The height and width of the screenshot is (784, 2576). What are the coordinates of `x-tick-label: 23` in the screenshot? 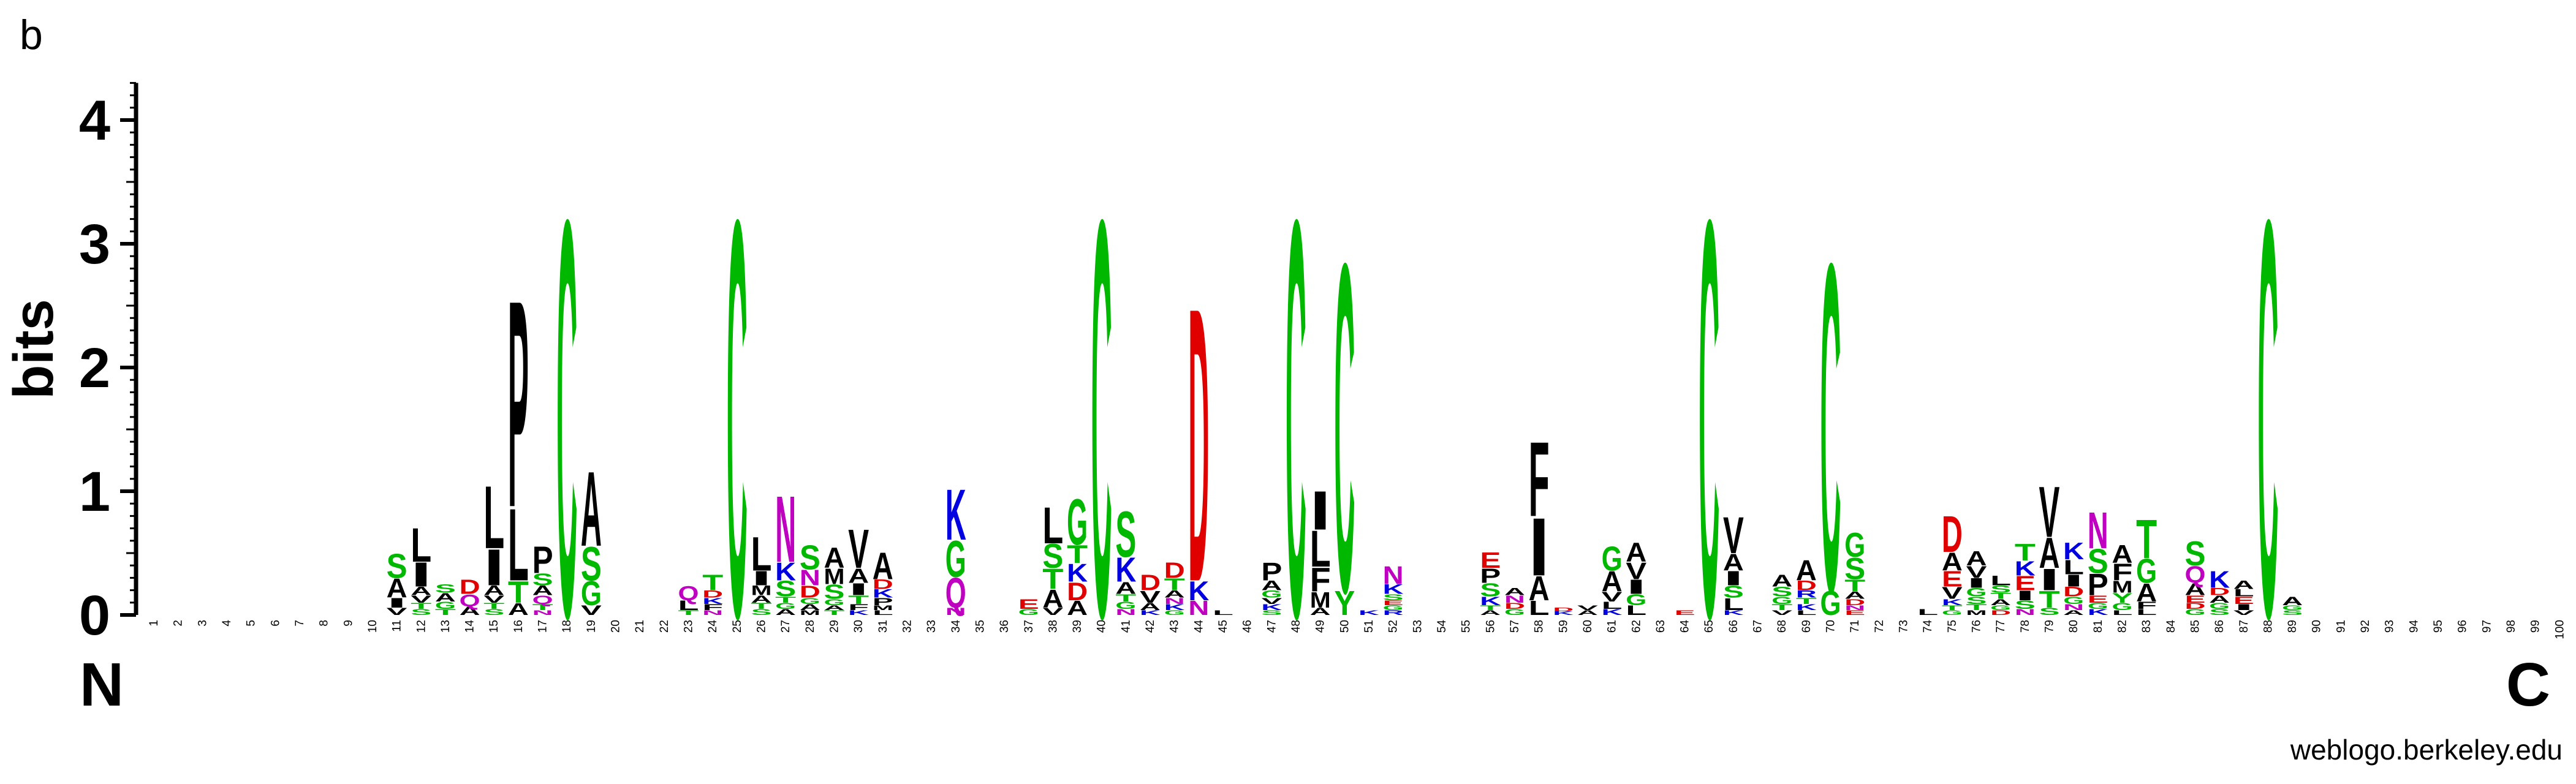 It's located at (689, 627).